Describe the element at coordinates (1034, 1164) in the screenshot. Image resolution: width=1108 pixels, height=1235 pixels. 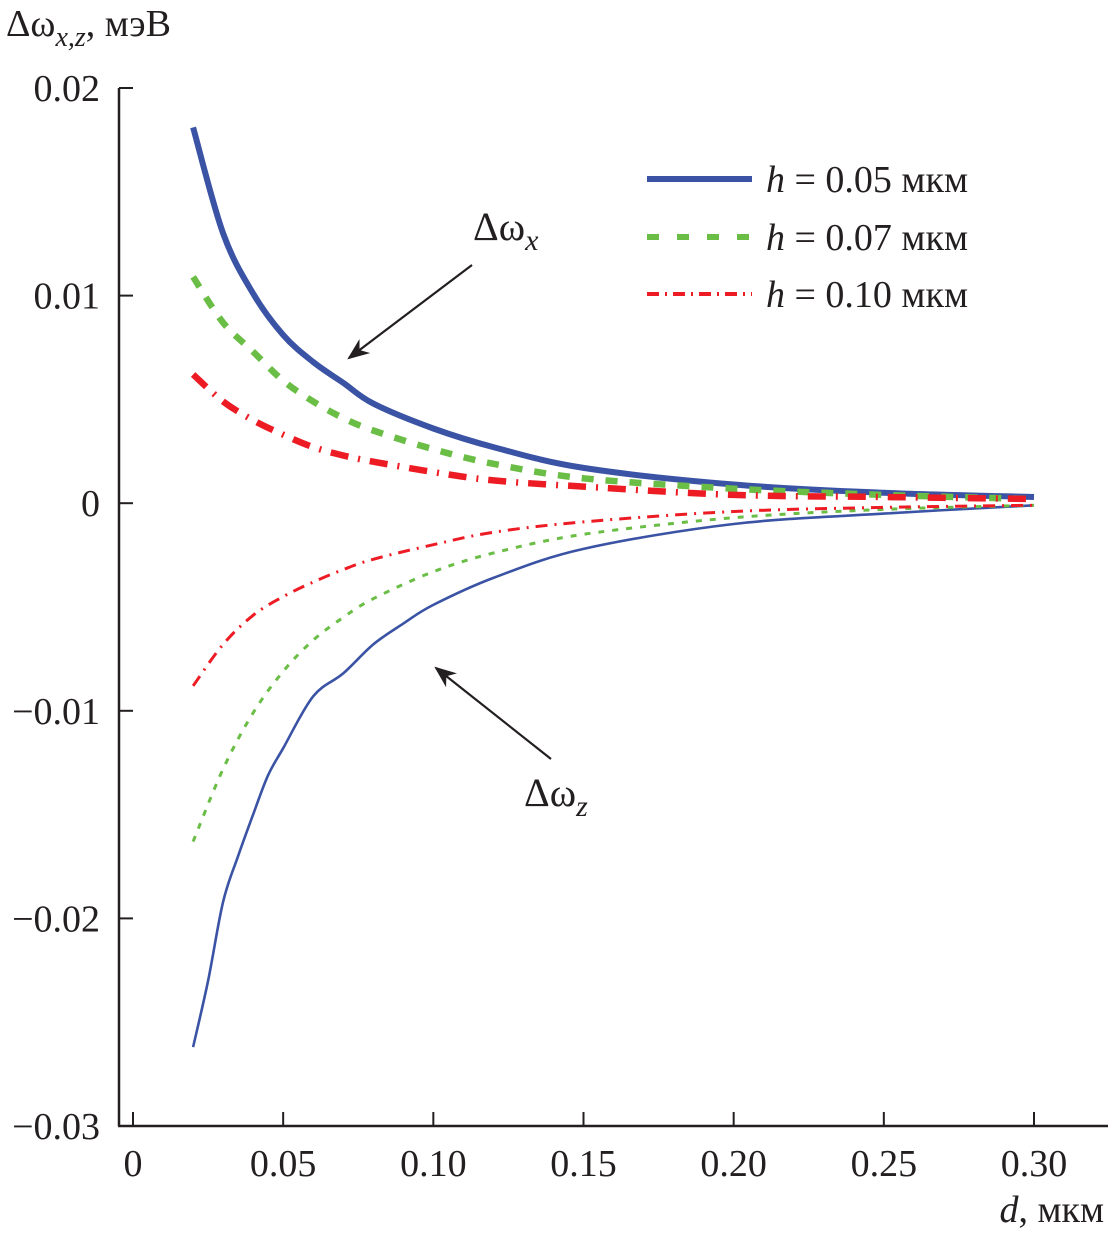
I see `x-tick-label: 0.30` at that location.